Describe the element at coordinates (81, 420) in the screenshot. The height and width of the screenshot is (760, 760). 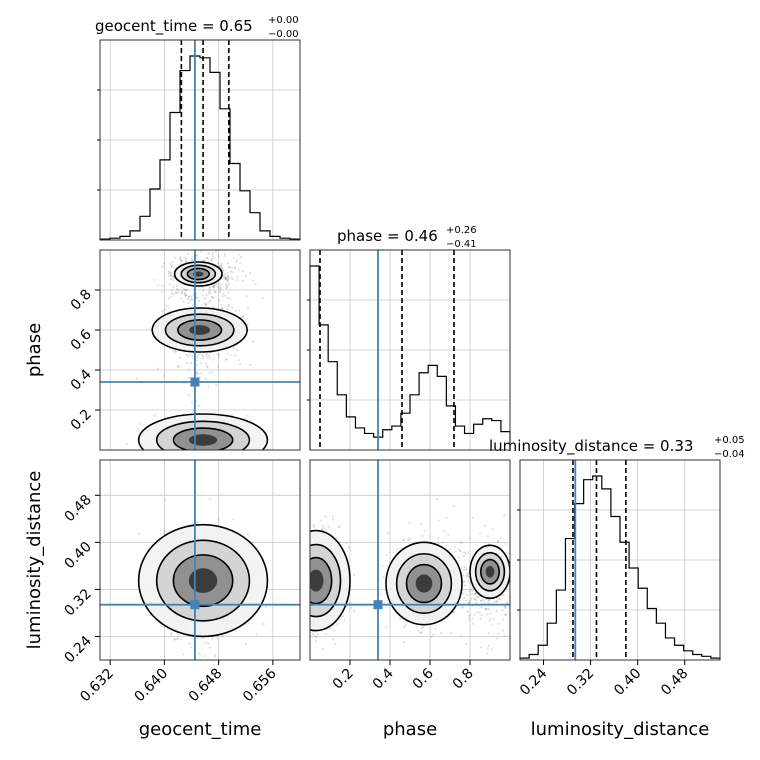
I see `phase-y-tick-label: 0.2` at that location.